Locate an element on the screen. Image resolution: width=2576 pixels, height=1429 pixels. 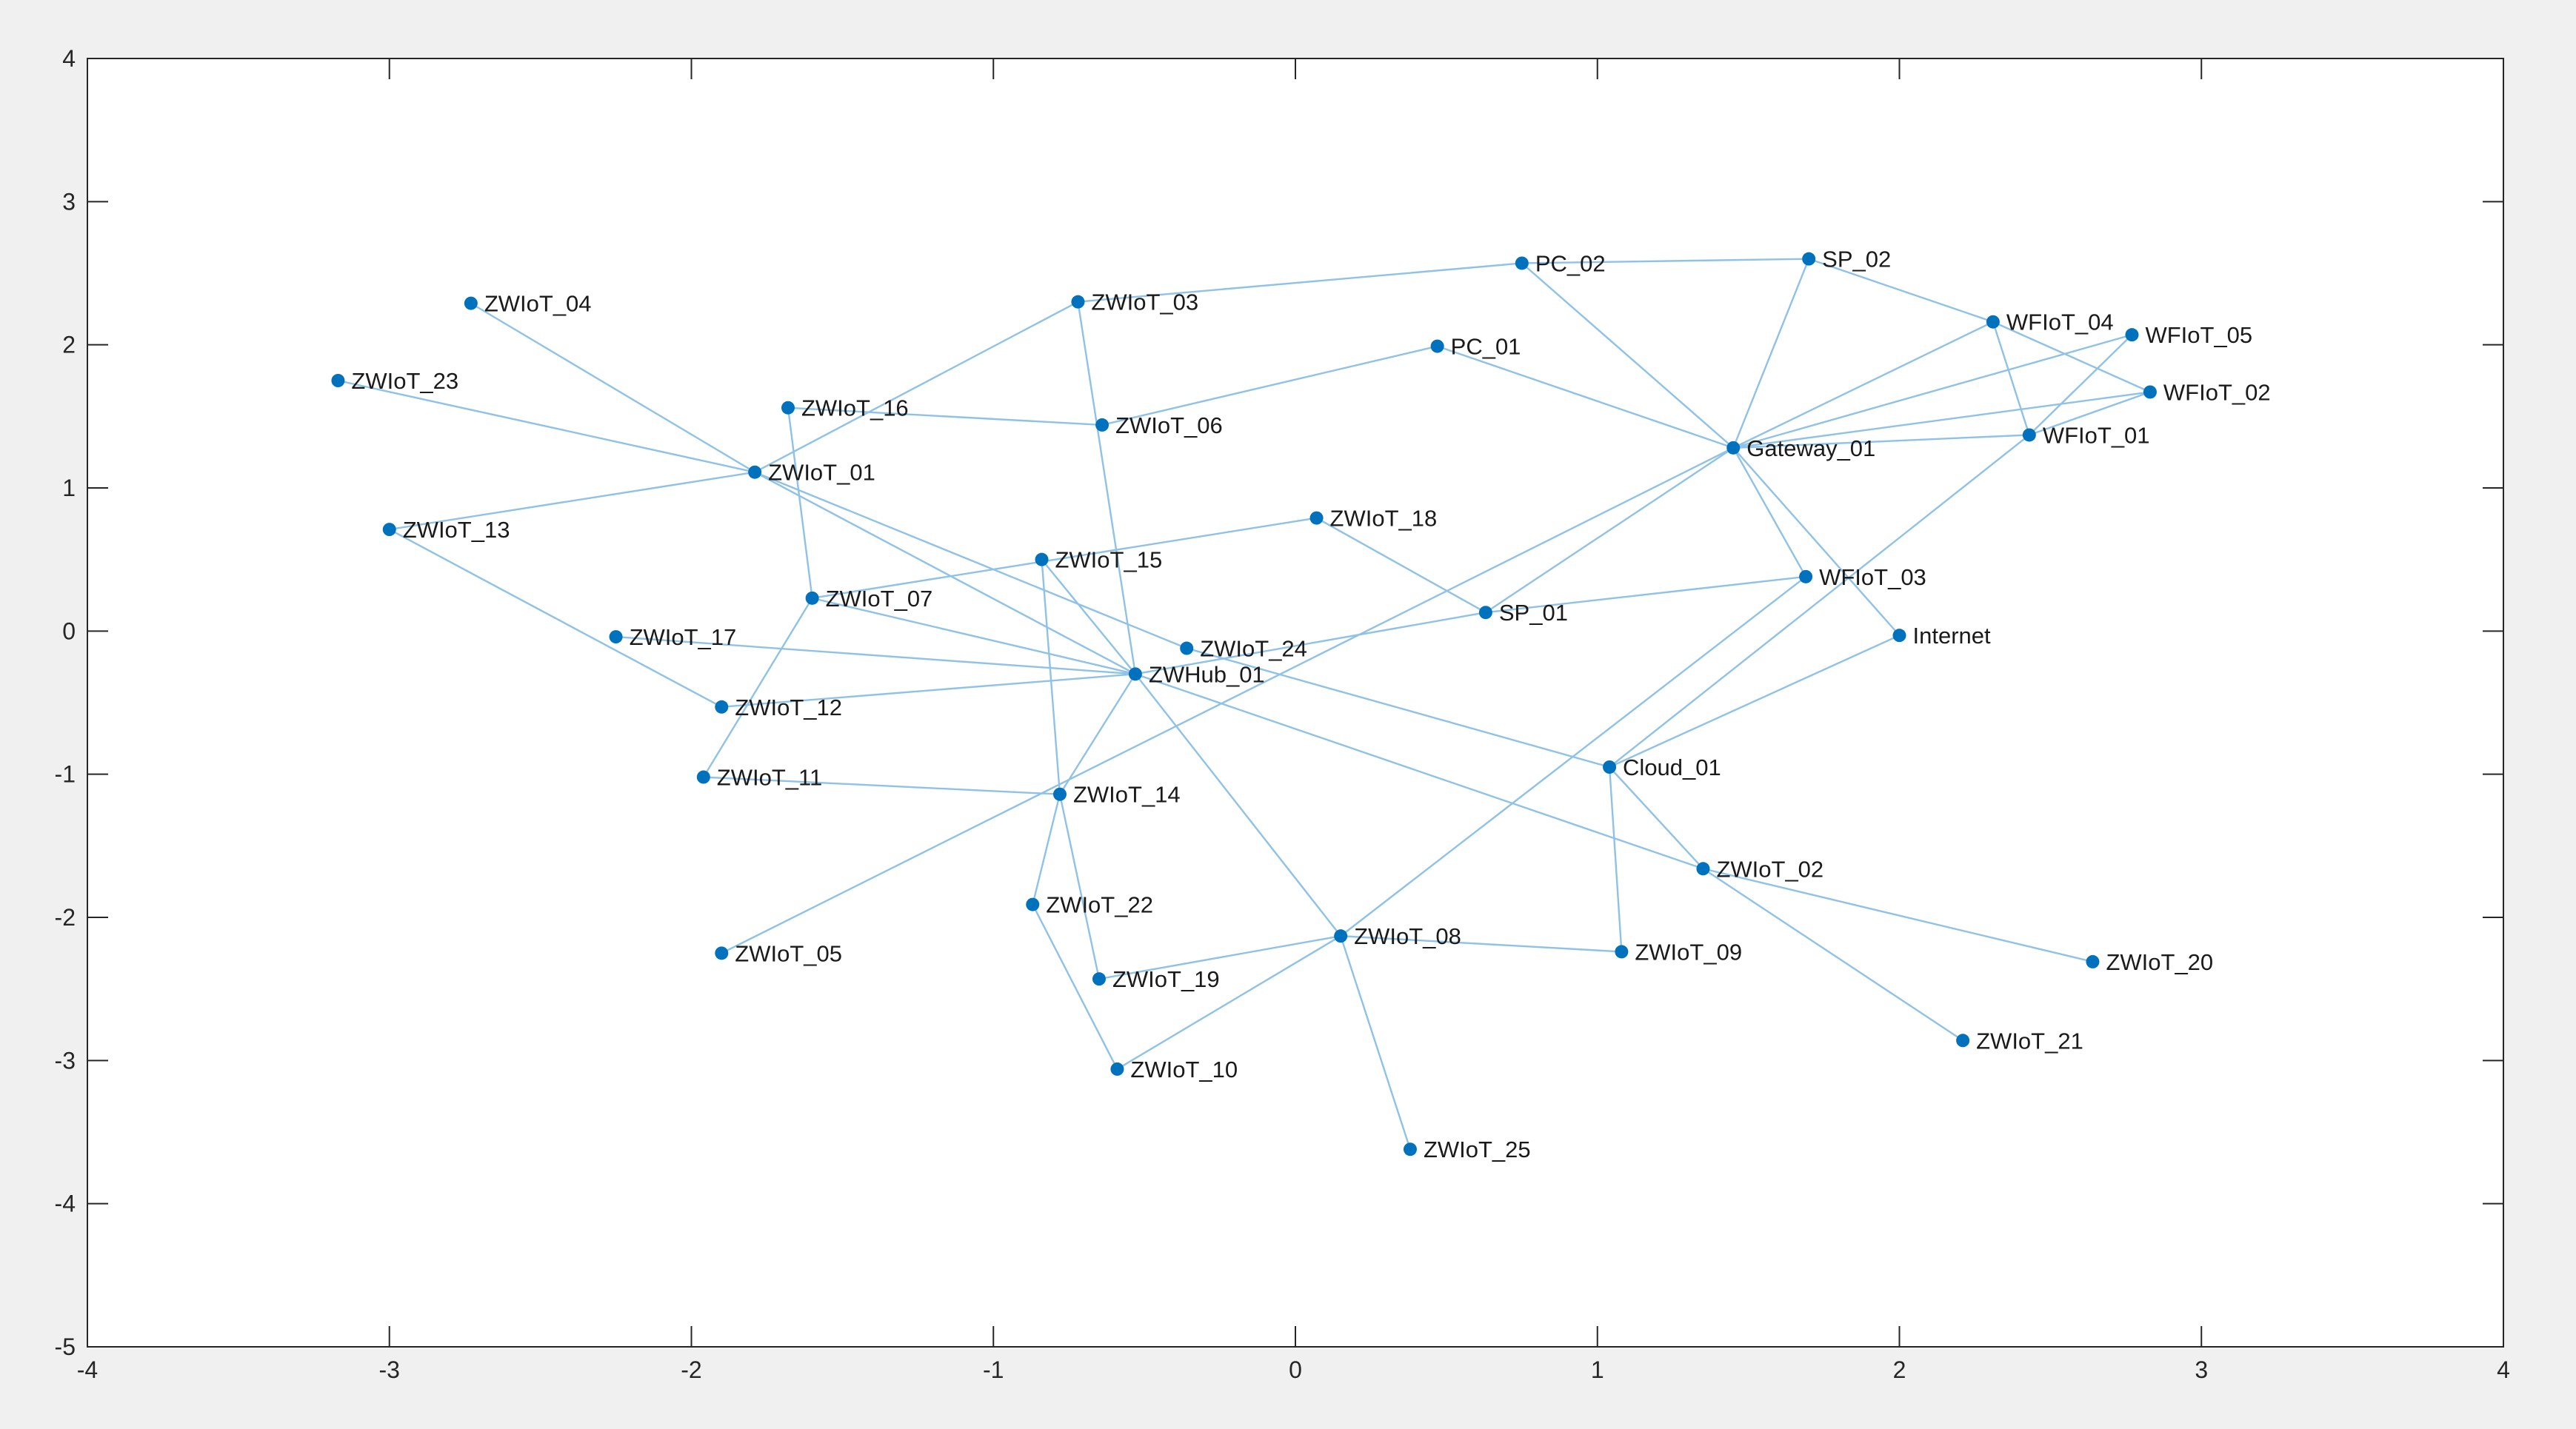
node-label: PC_01 is located at coordinates (1486, 347).